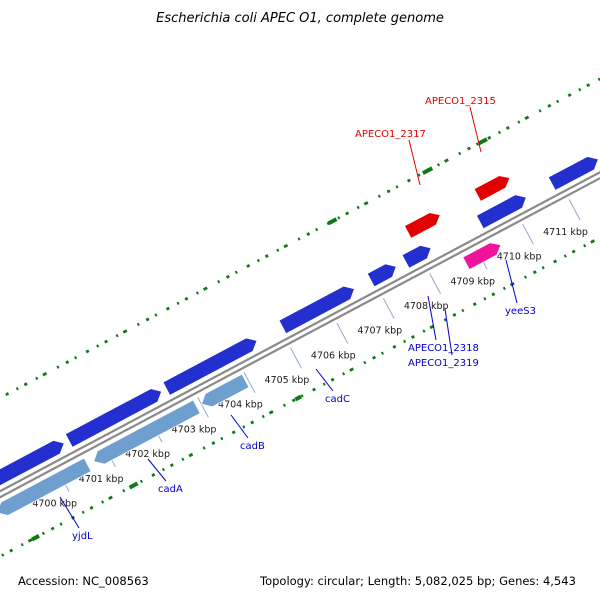 The image size is (600, 600). What do you see at coordinates (82, 536) in the screenshot?
I see `feature-label: yjdL` at bounding box center [82, 536].